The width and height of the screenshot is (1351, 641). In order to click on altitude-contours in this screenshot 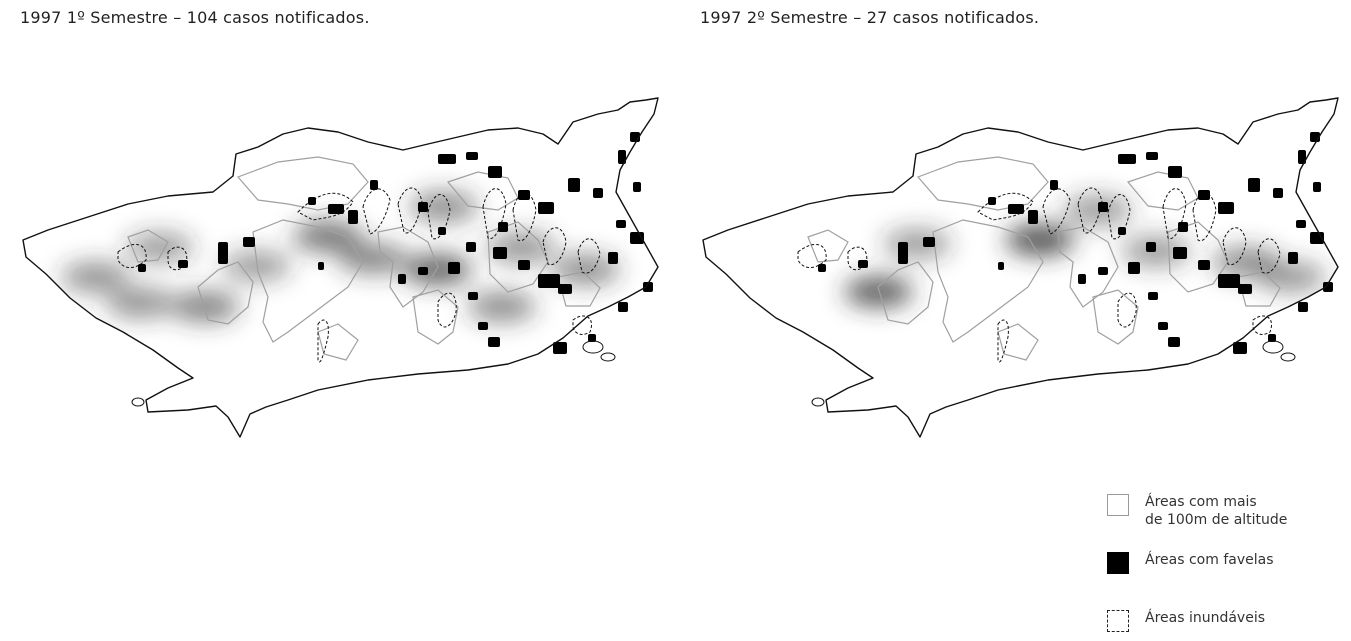, I will do `click(1044, 258)`.